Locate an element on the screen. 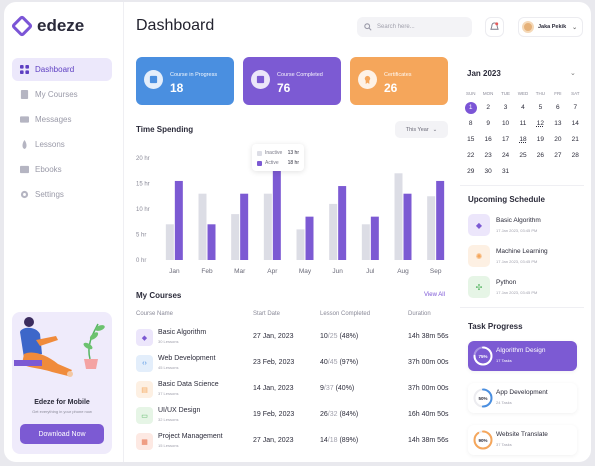  sidebar-item-label: Lessons is located at coordinates (50, 144).